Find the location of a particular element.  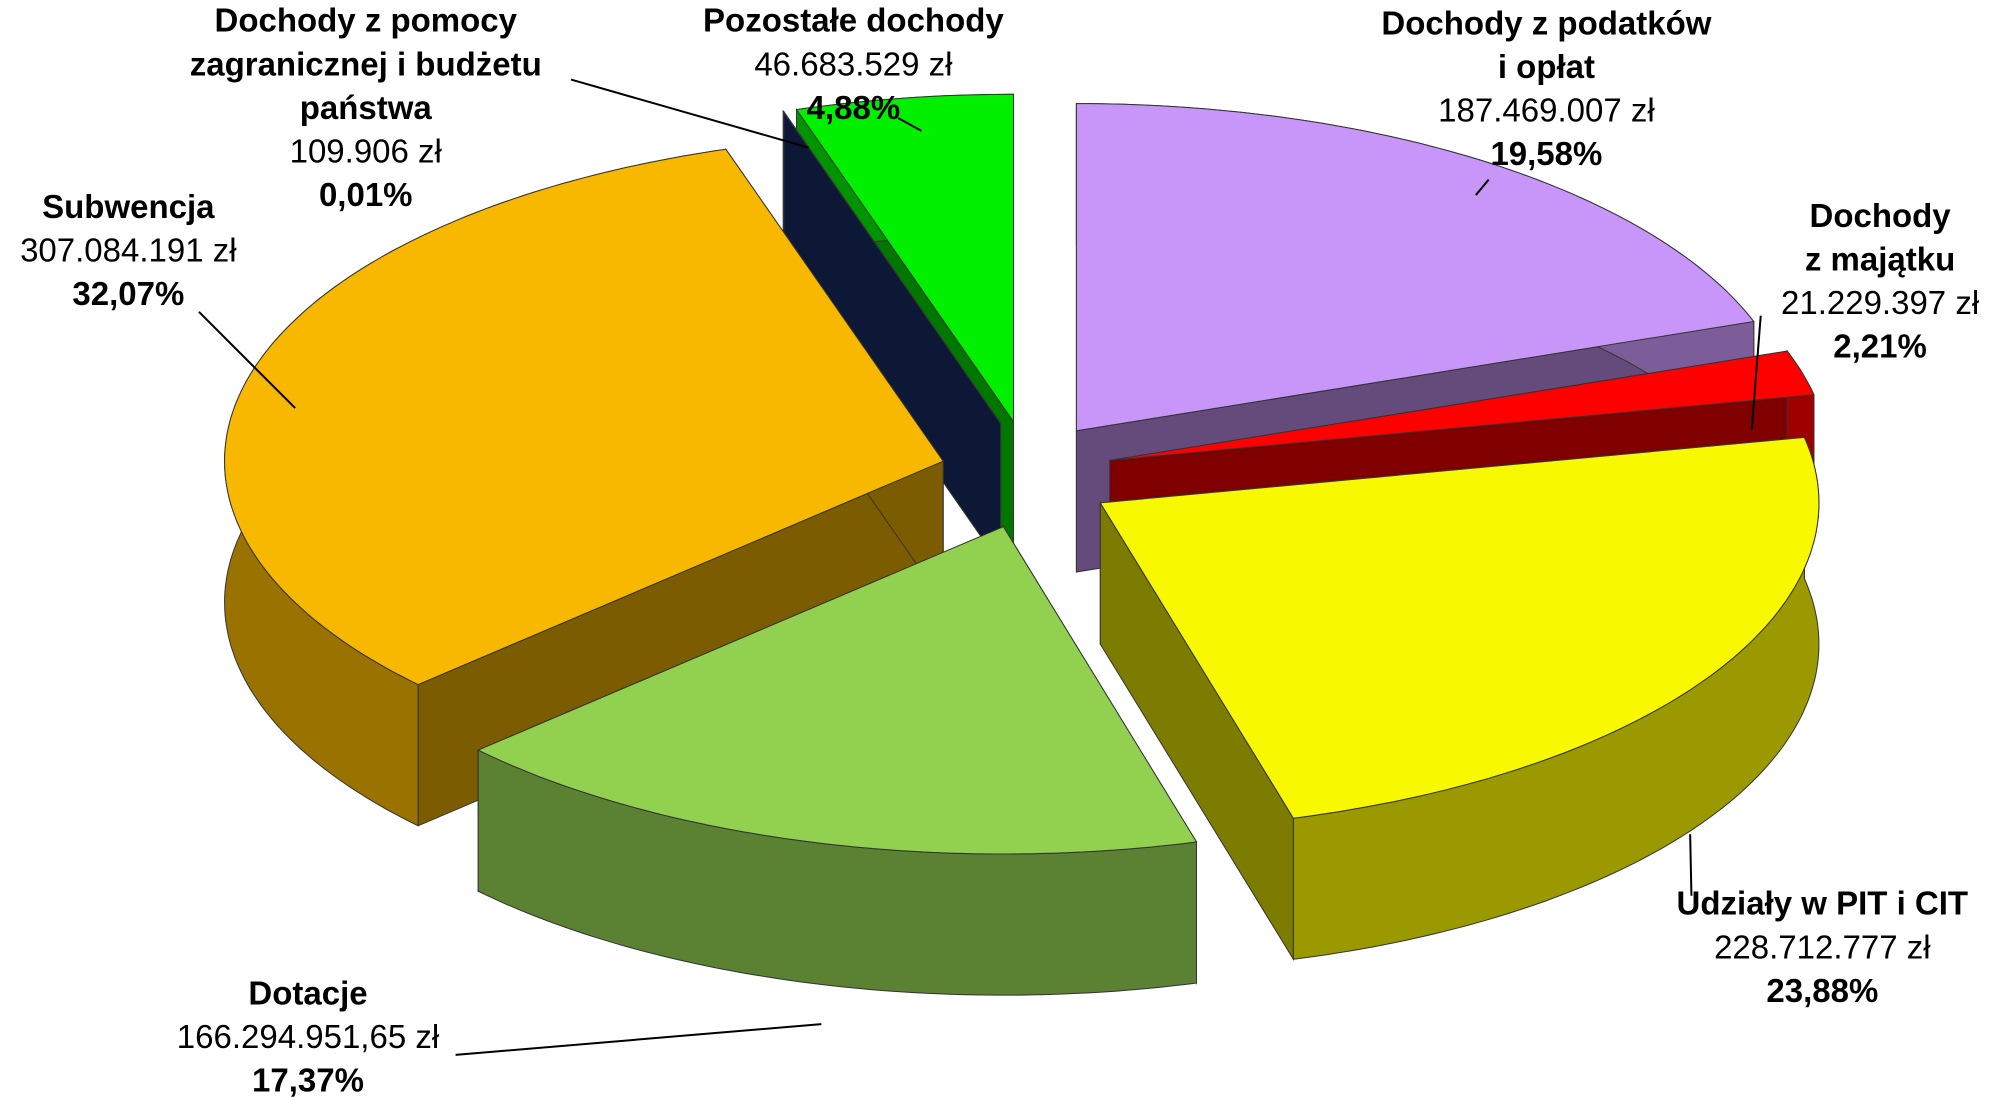

slice-amount: 109.906 zł is located at coordinates (366, 151).